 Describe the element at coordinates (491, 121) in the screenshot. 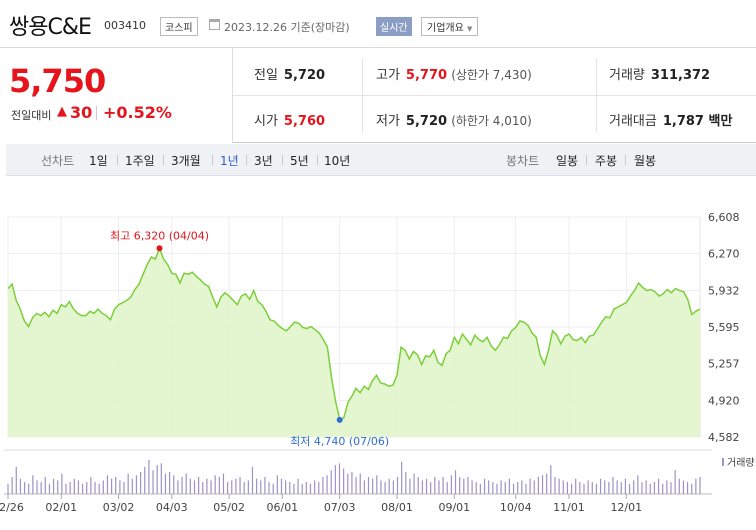

I see `lower-limit: (하한가 4,010)` at that location.